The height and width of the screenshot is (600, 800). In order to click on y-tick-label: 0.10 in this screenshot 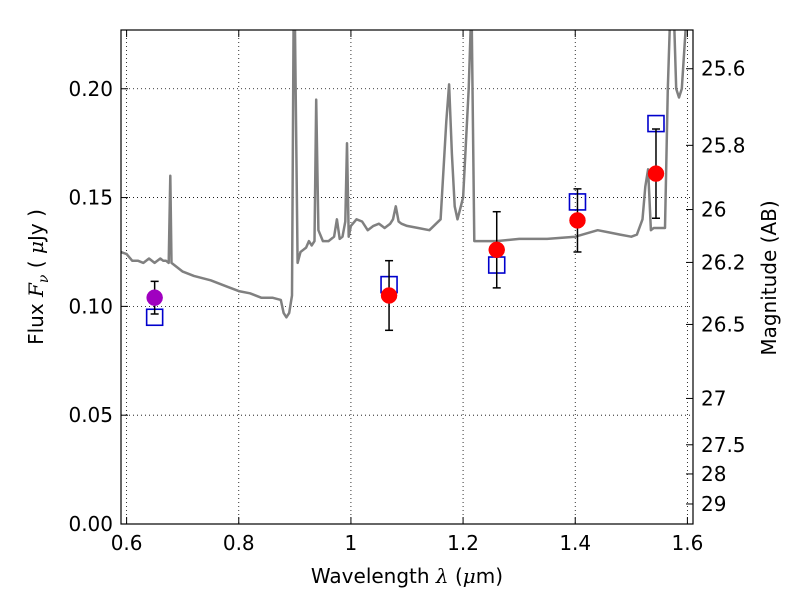, I will do `click(90, 306)`.